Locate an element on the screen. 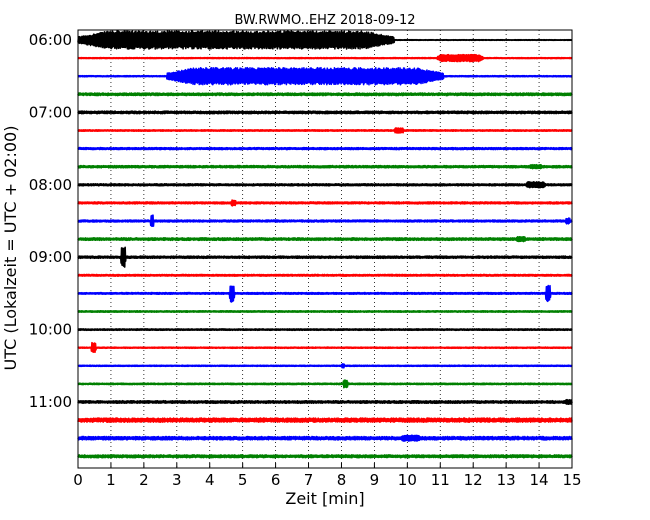  y-tick-label: 06:00 is located at coordinates (50, 40).